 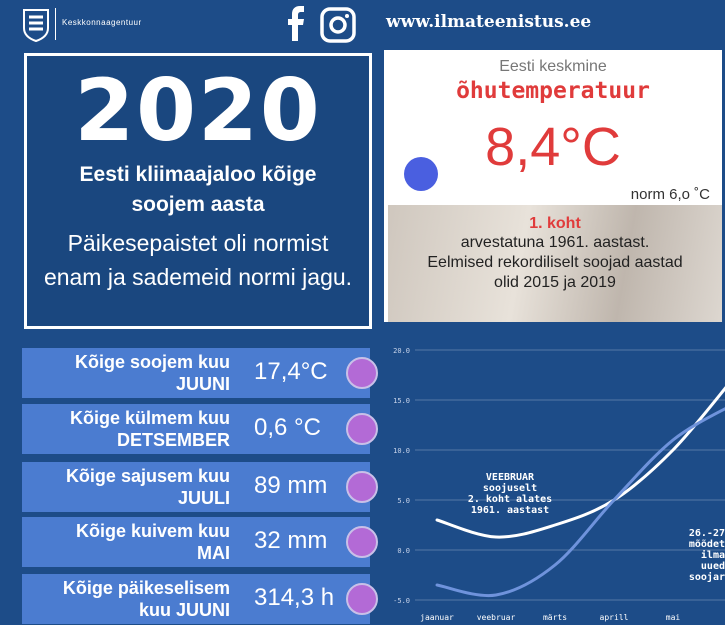 I want to click on y-tick-label: 10.0, so click(x=401, y=451).